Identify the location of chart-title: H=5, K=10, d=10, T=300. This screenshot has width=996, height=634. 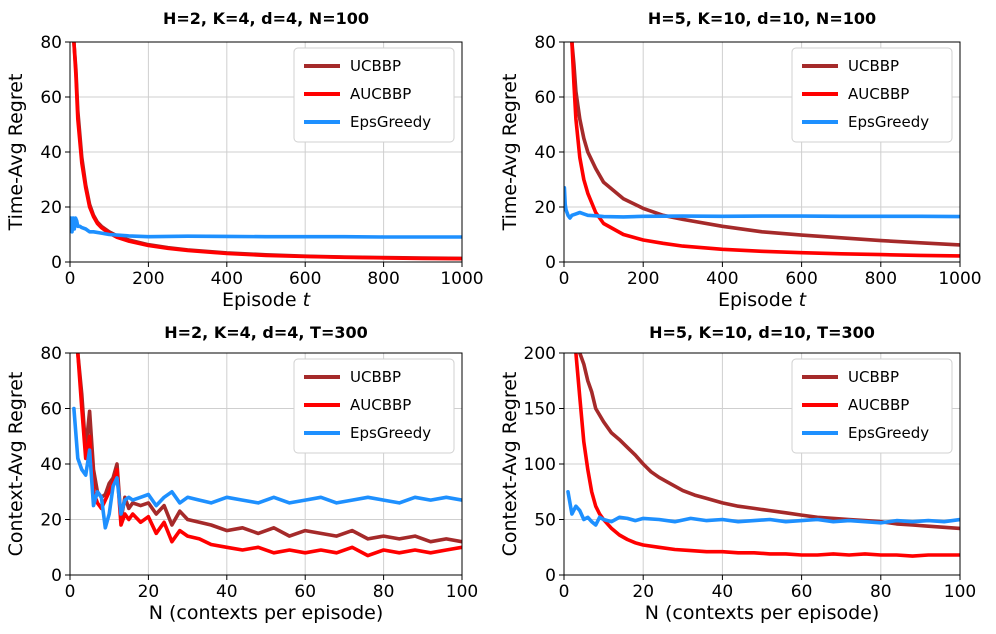
(762, 332).